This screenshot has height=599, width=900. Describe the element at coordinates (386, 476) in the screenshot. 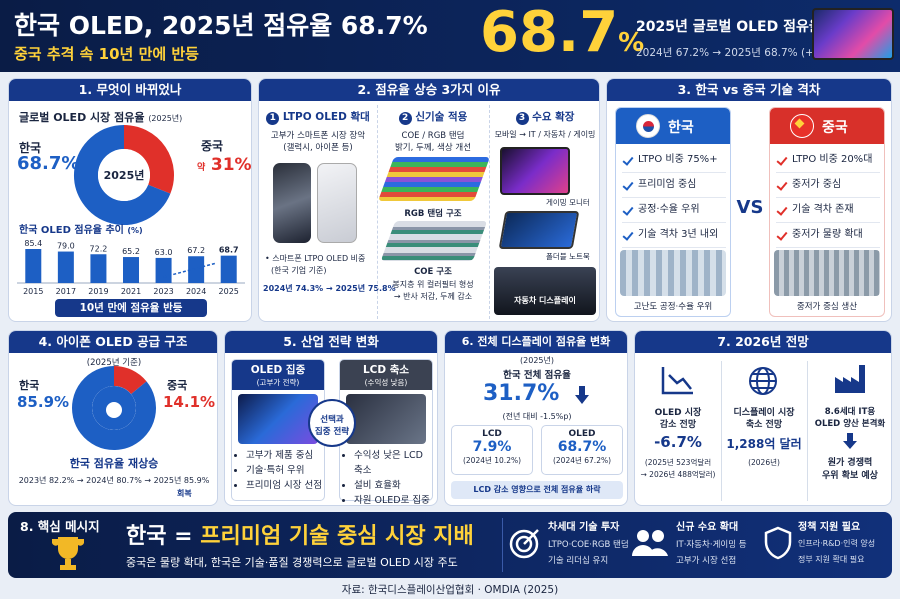

I see `list: 수익성 낮은 LCD 축소 설비 효율화 자원 OLED로 집중` at that location.